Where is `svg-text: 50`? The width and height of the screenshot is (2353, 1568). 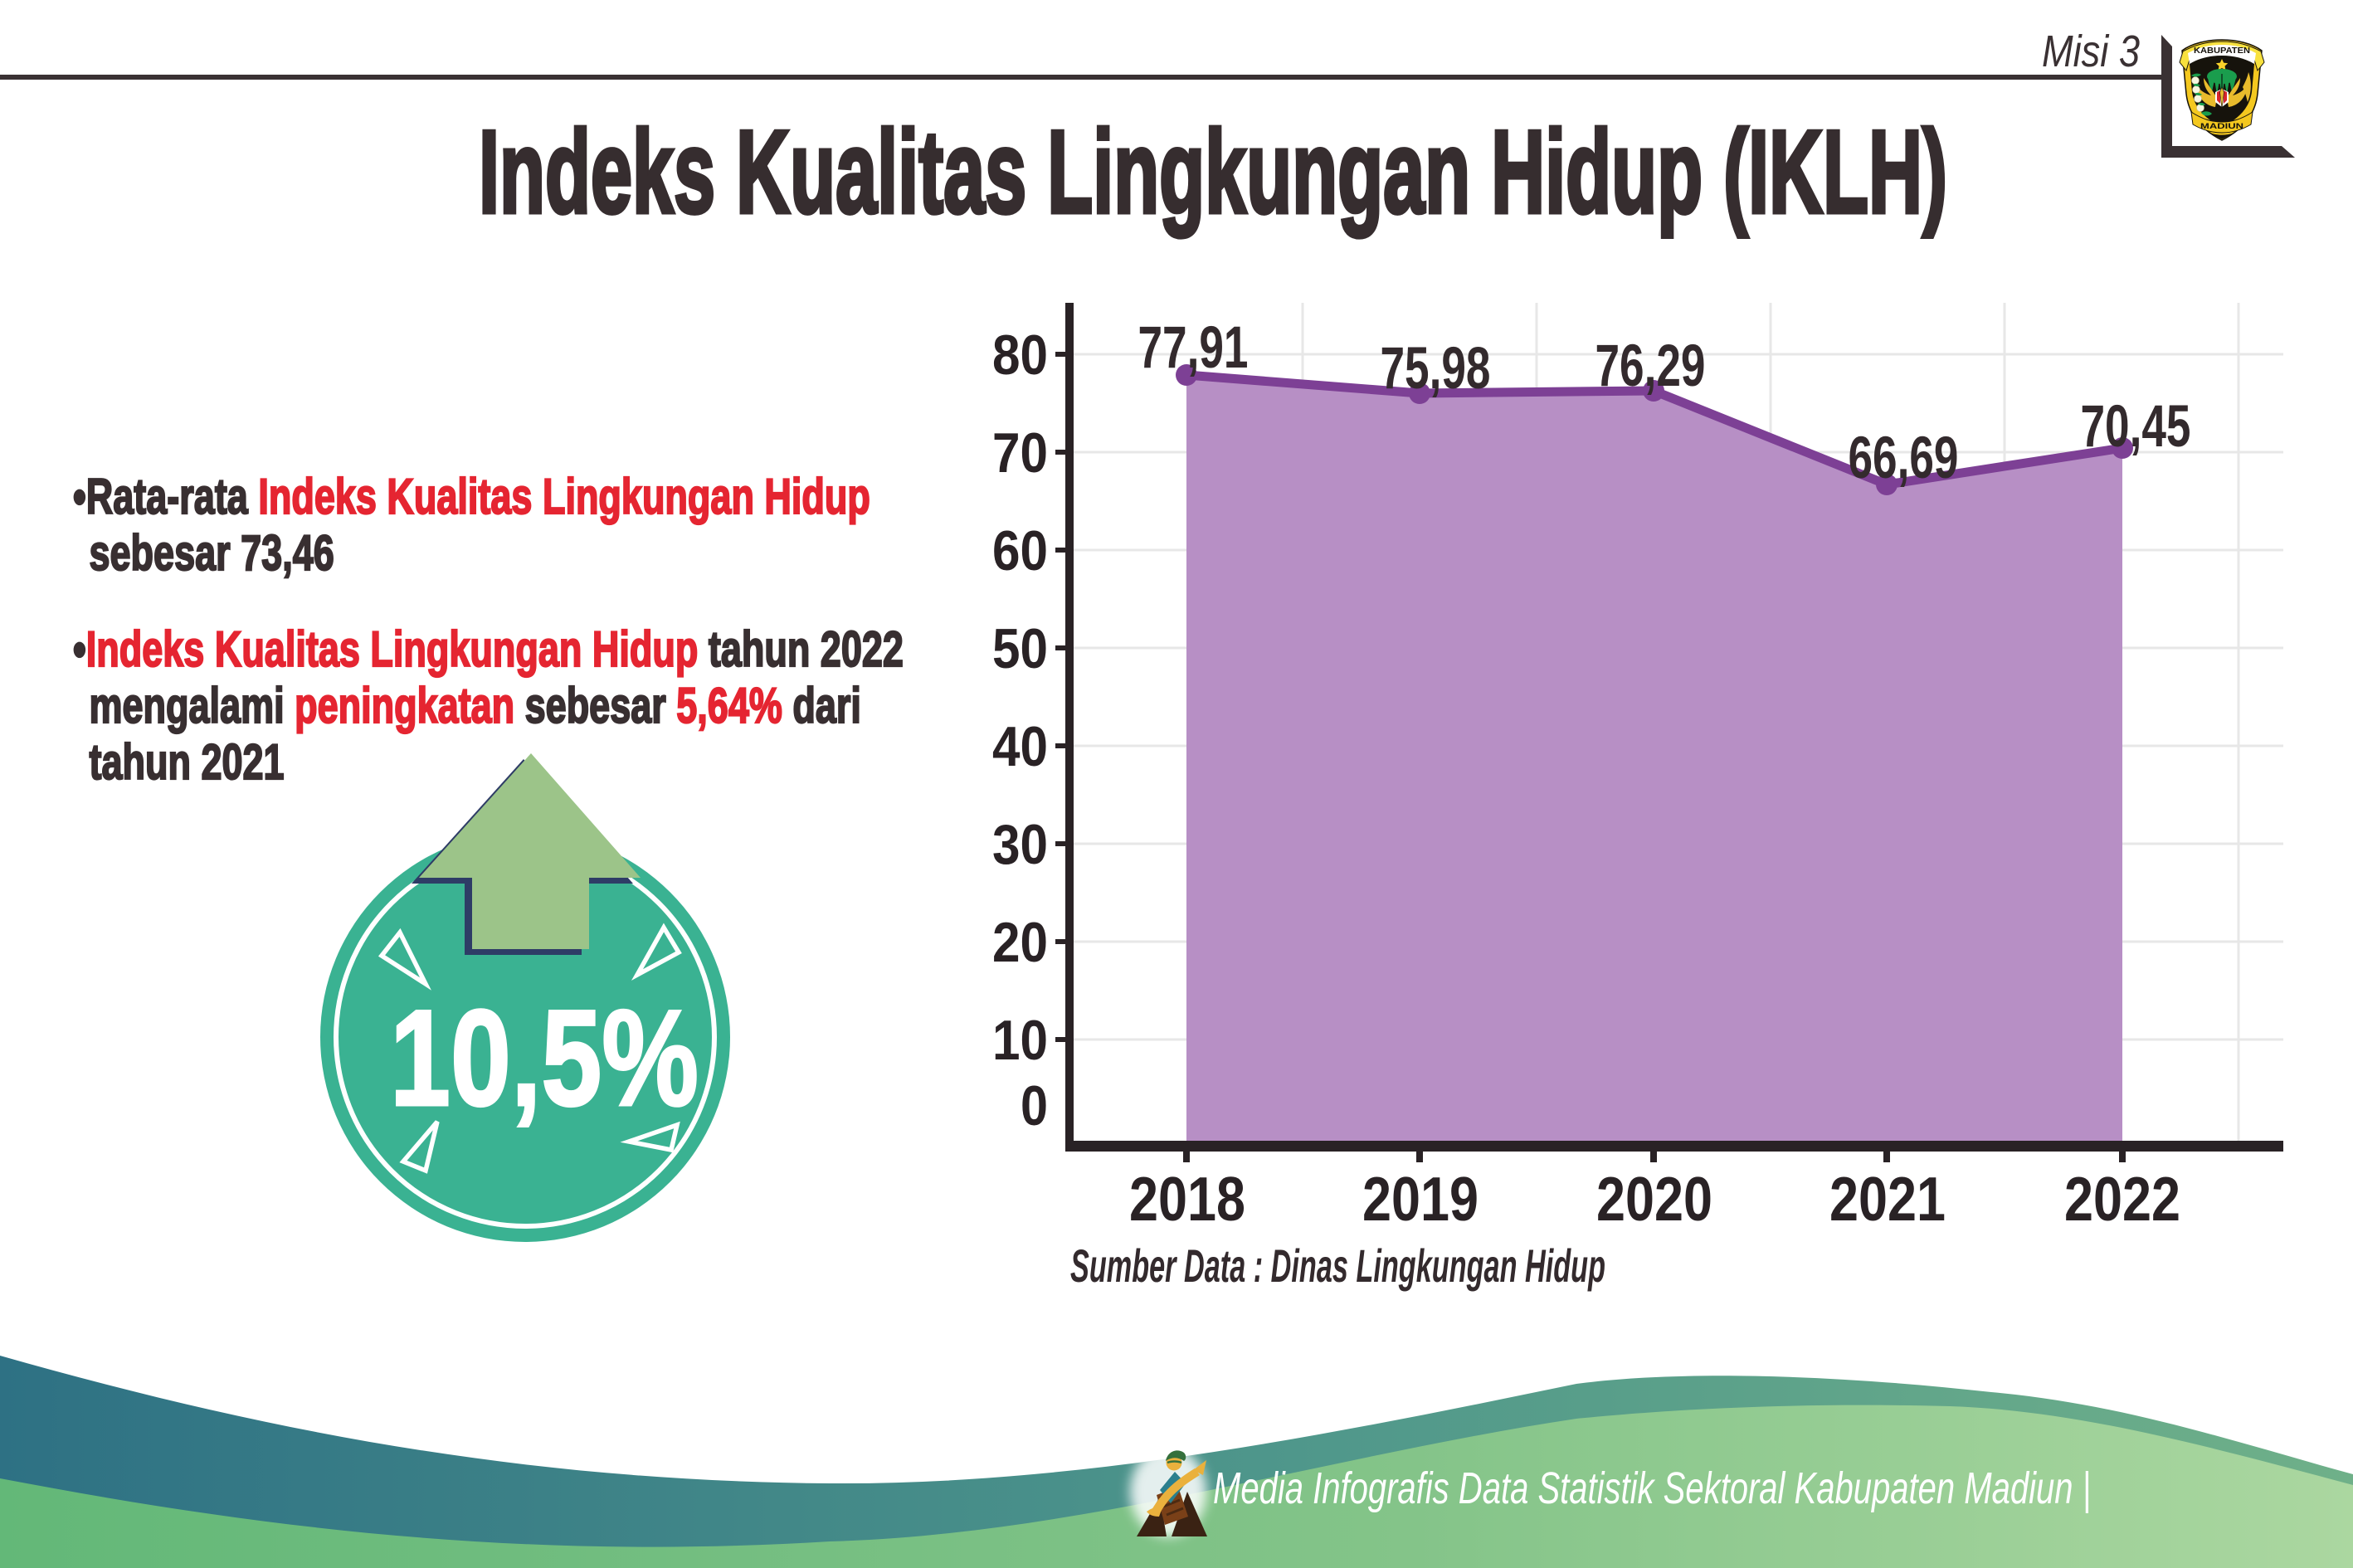
svg-text: 50 is located at coordinates (1020, 648).